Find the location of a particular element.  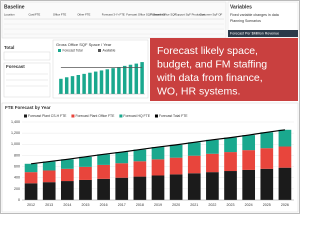

y-tick-label: 800 is located at coordinates (17, 155).